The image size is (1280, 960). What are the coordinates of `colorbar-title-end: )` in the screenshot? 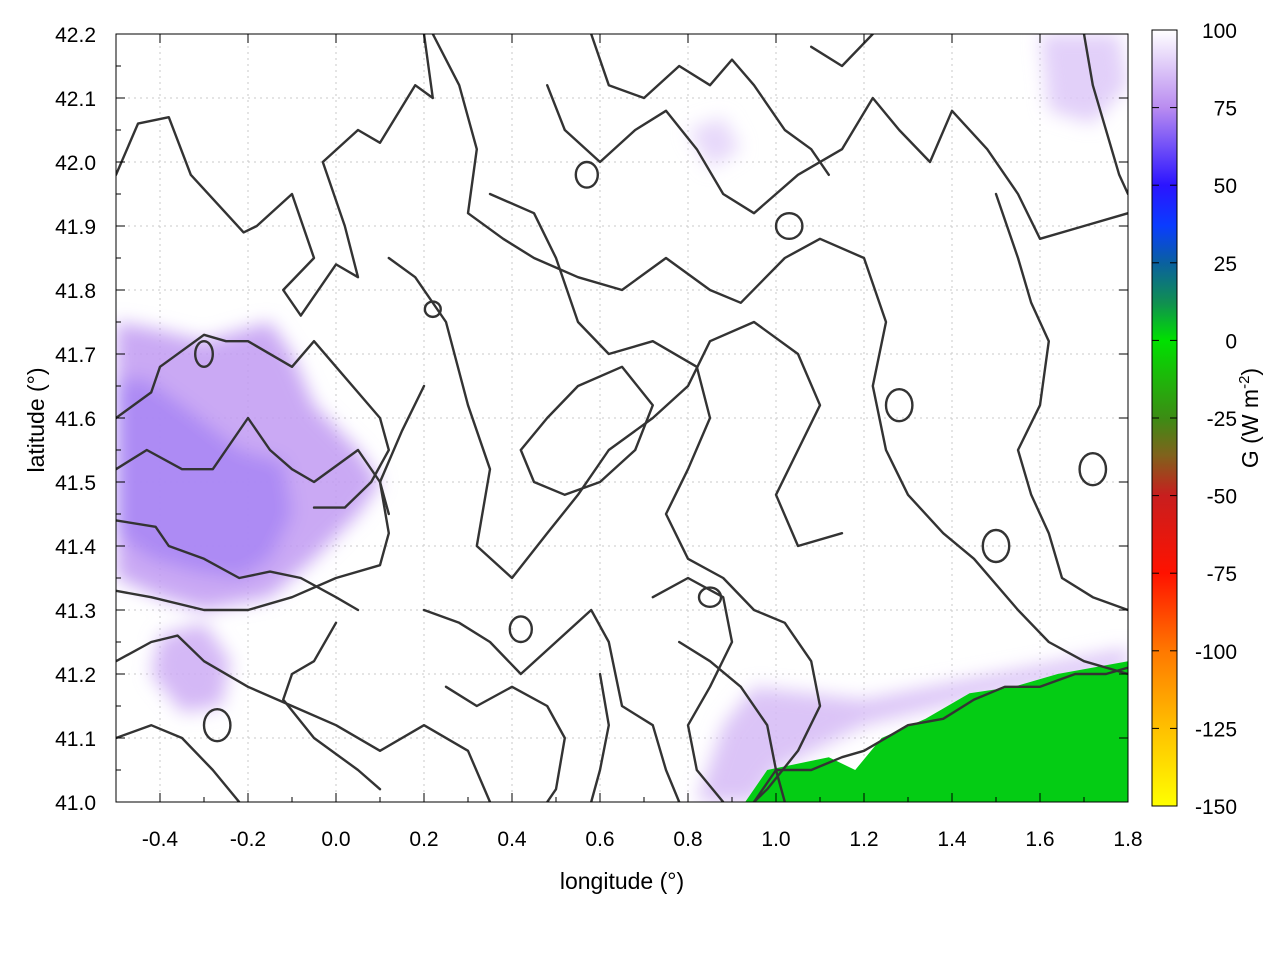 It's located at (1250, 372).